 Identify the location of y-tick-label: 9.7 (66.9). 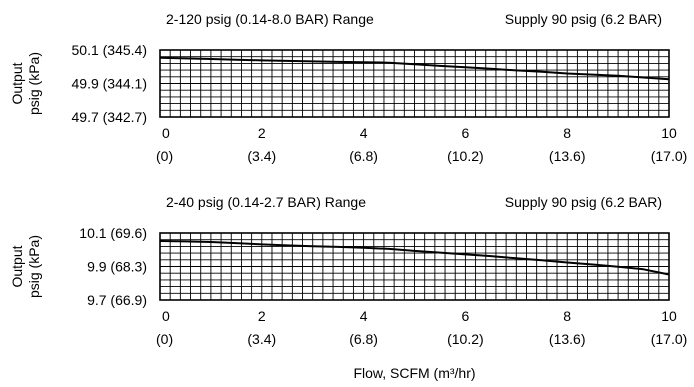
(117, 300).